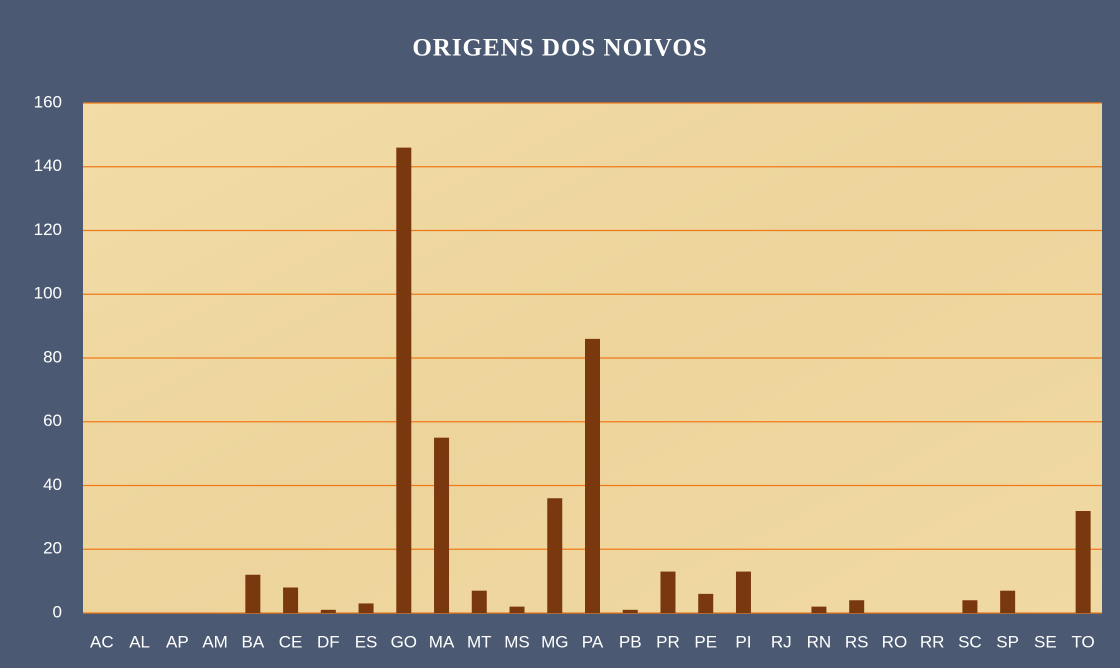 This screenshot has height=668, width=1120. What do you see at coordinates (743, 641) in the screenshot?
I see `x-tick-label: PI` at bounding box center [743, 641].